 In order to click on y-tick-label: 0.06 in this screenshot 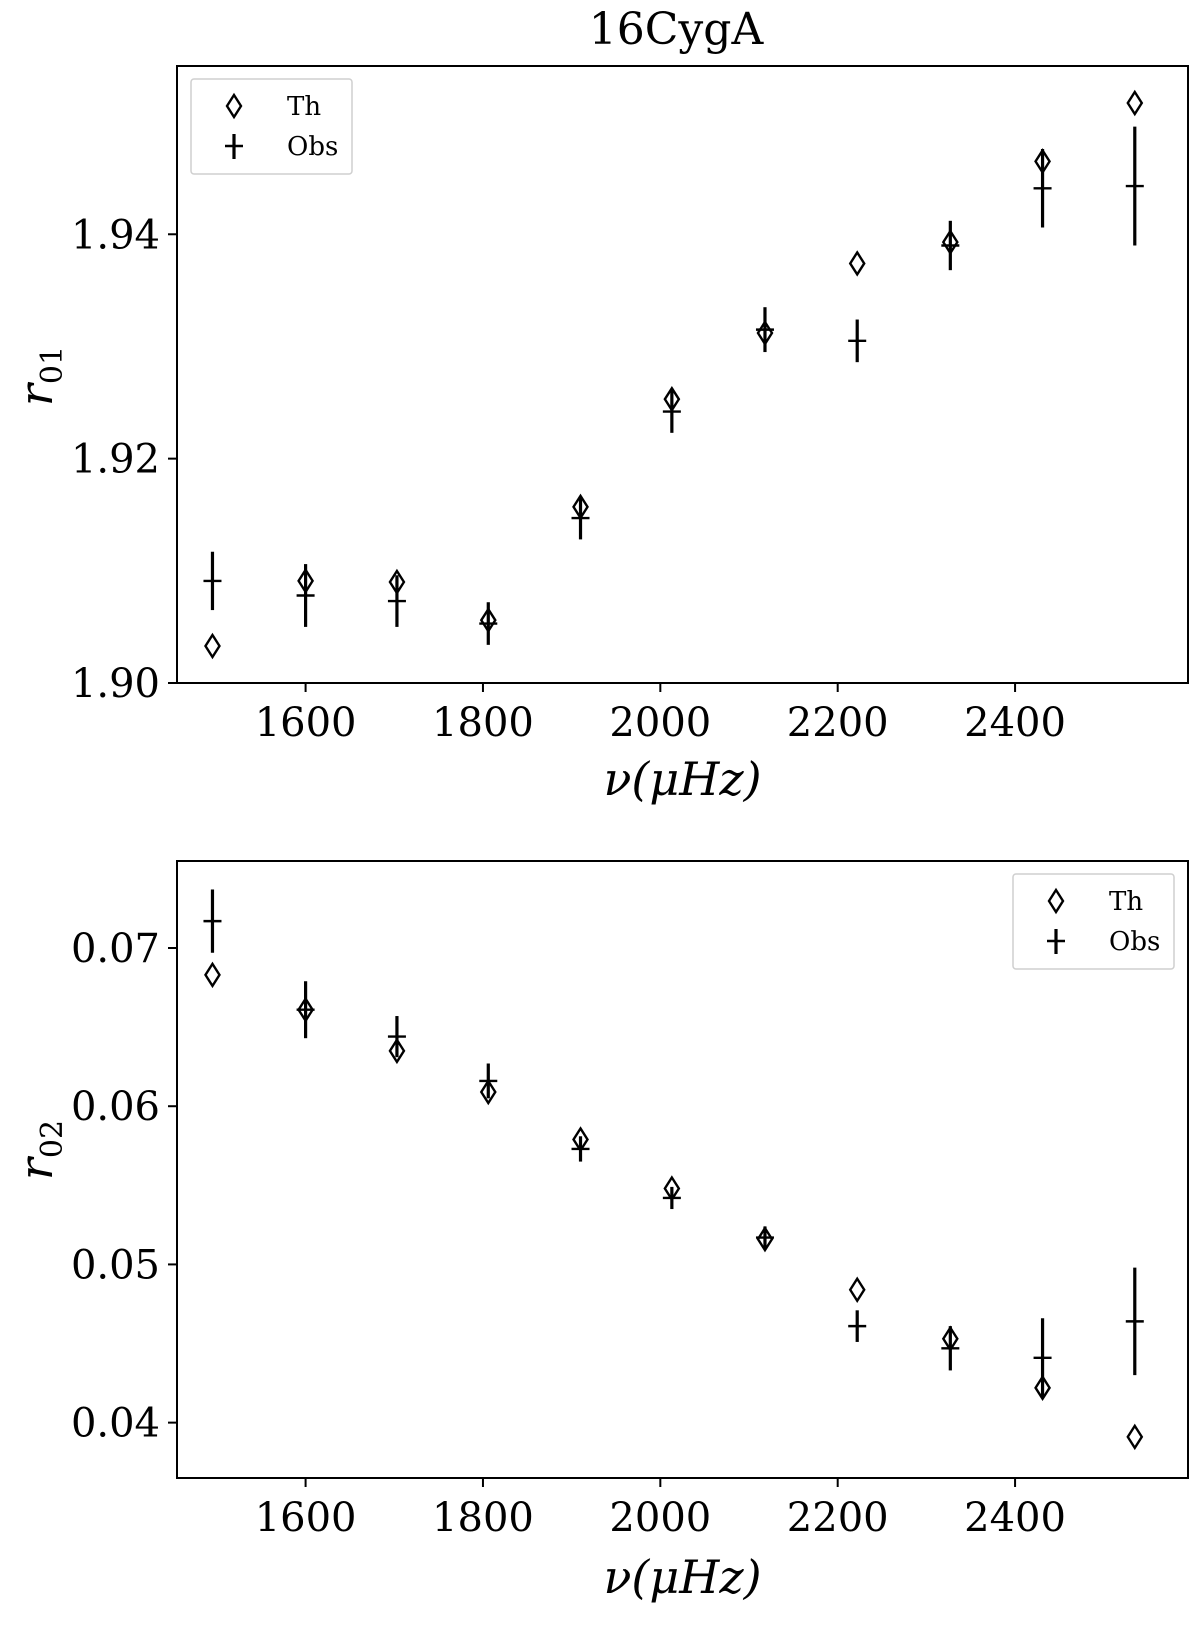, I will do `click(115, 1107)`.